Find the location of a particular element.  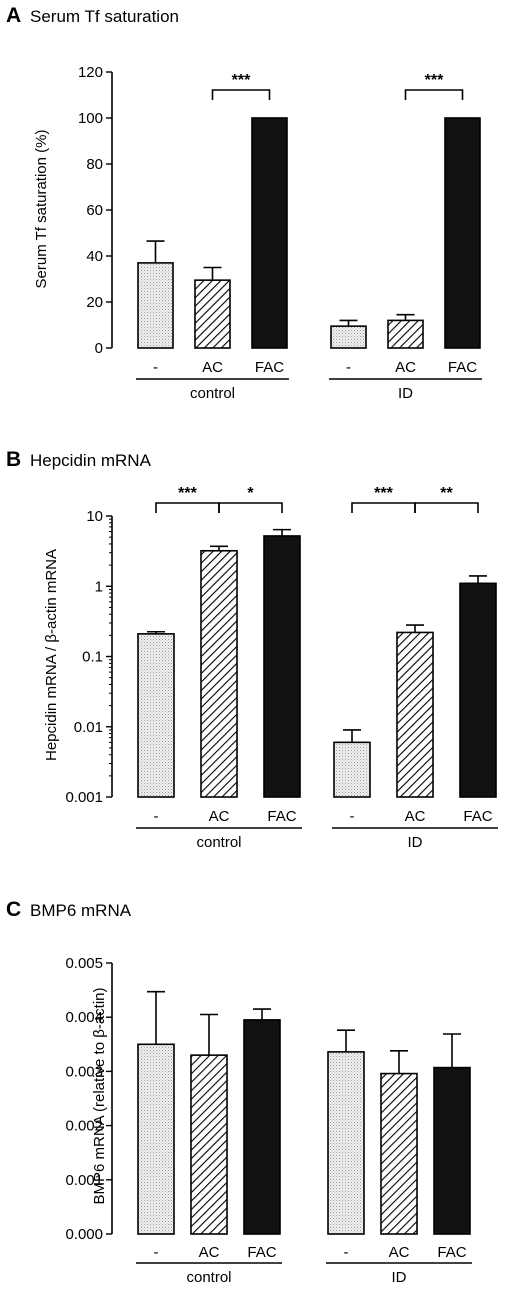

y-tick-label: 0.1 is located at coordinates (92, 657).